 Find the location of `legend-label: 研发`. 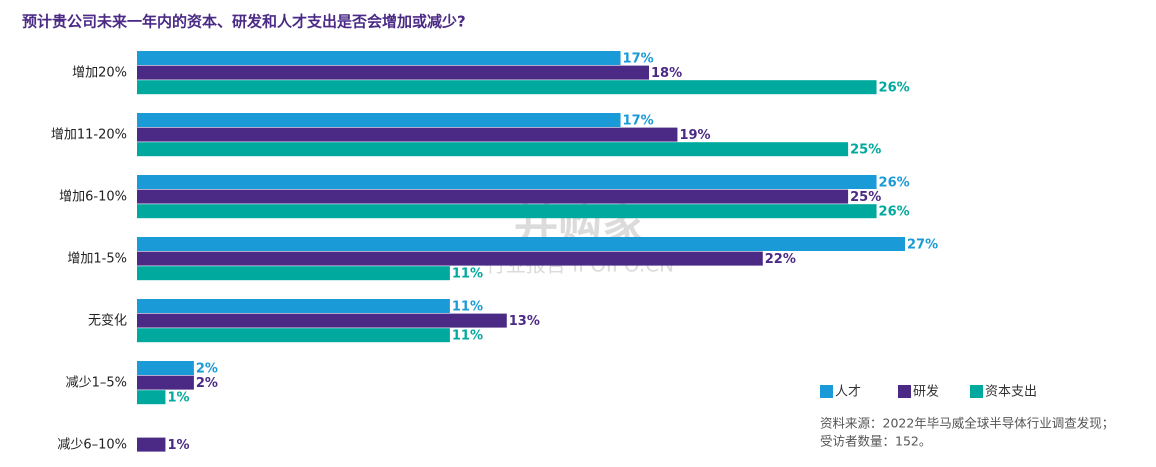

legend-label: 研发 is located at coordinates (926, 392).